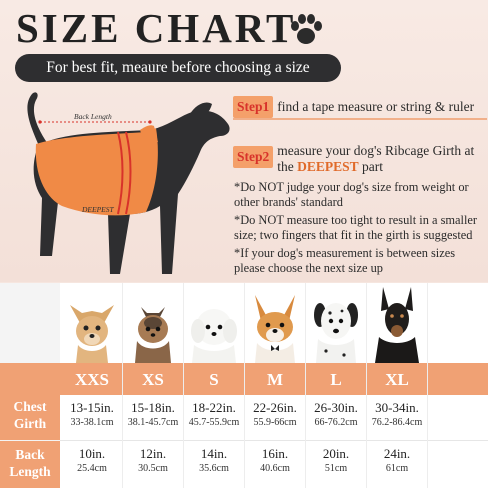  Describe the element at coordinates (92, 407) in the screenshot. I see `chest-in: 13-15in.` at that location.